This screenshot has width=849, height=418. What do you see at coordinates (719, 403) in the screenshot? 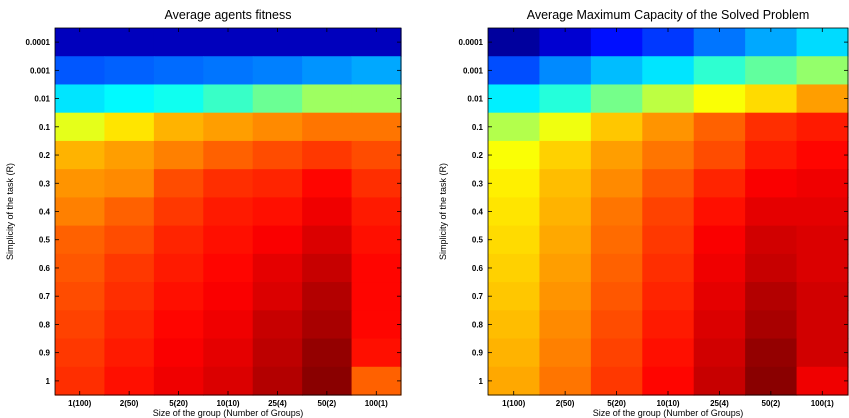
I see `x-tick-label: 25(4)` at bounding box center [719, 403].